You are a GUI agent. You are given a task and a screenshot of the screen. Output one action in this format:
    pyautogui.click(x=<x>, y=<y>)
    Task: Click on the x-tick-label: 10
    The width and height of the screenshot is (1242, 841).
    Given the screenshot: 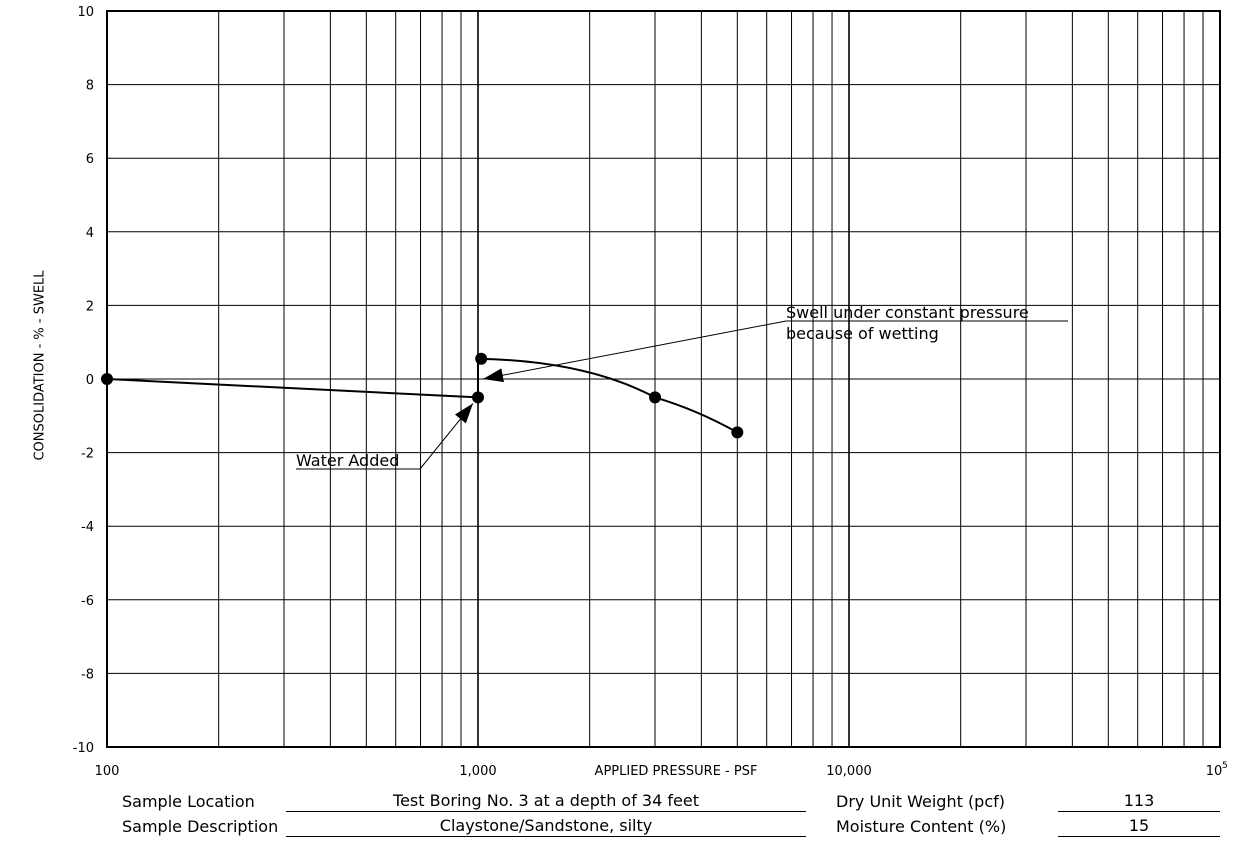 What is the action you would take?
    pyautogui.click(x=1214, y=771)
    